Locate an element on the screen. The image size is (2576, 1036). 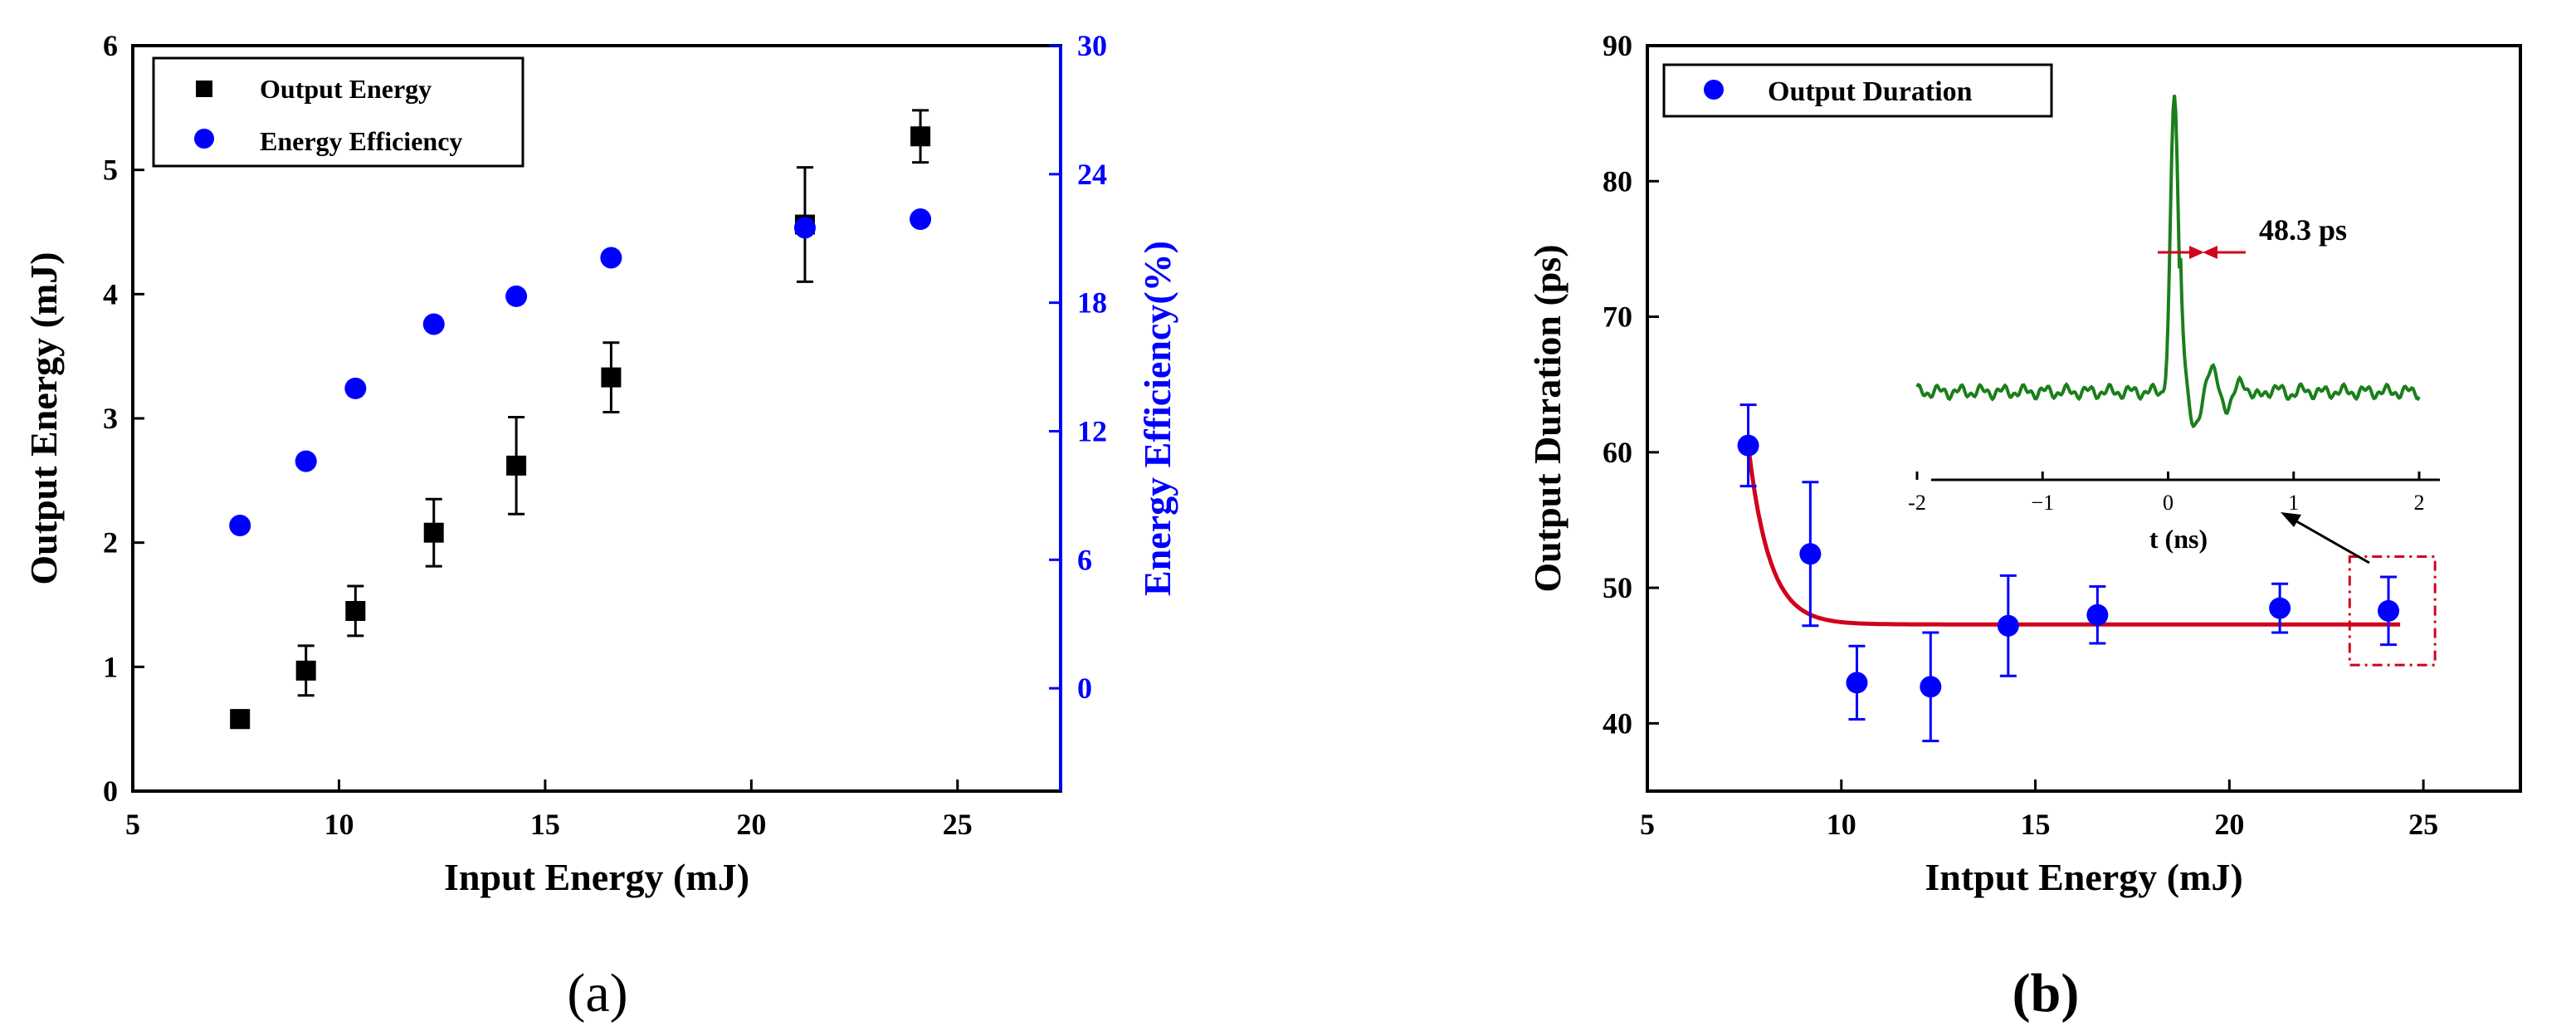
inset-x-tick-label: 2 is located at coordinates (2419, 503).